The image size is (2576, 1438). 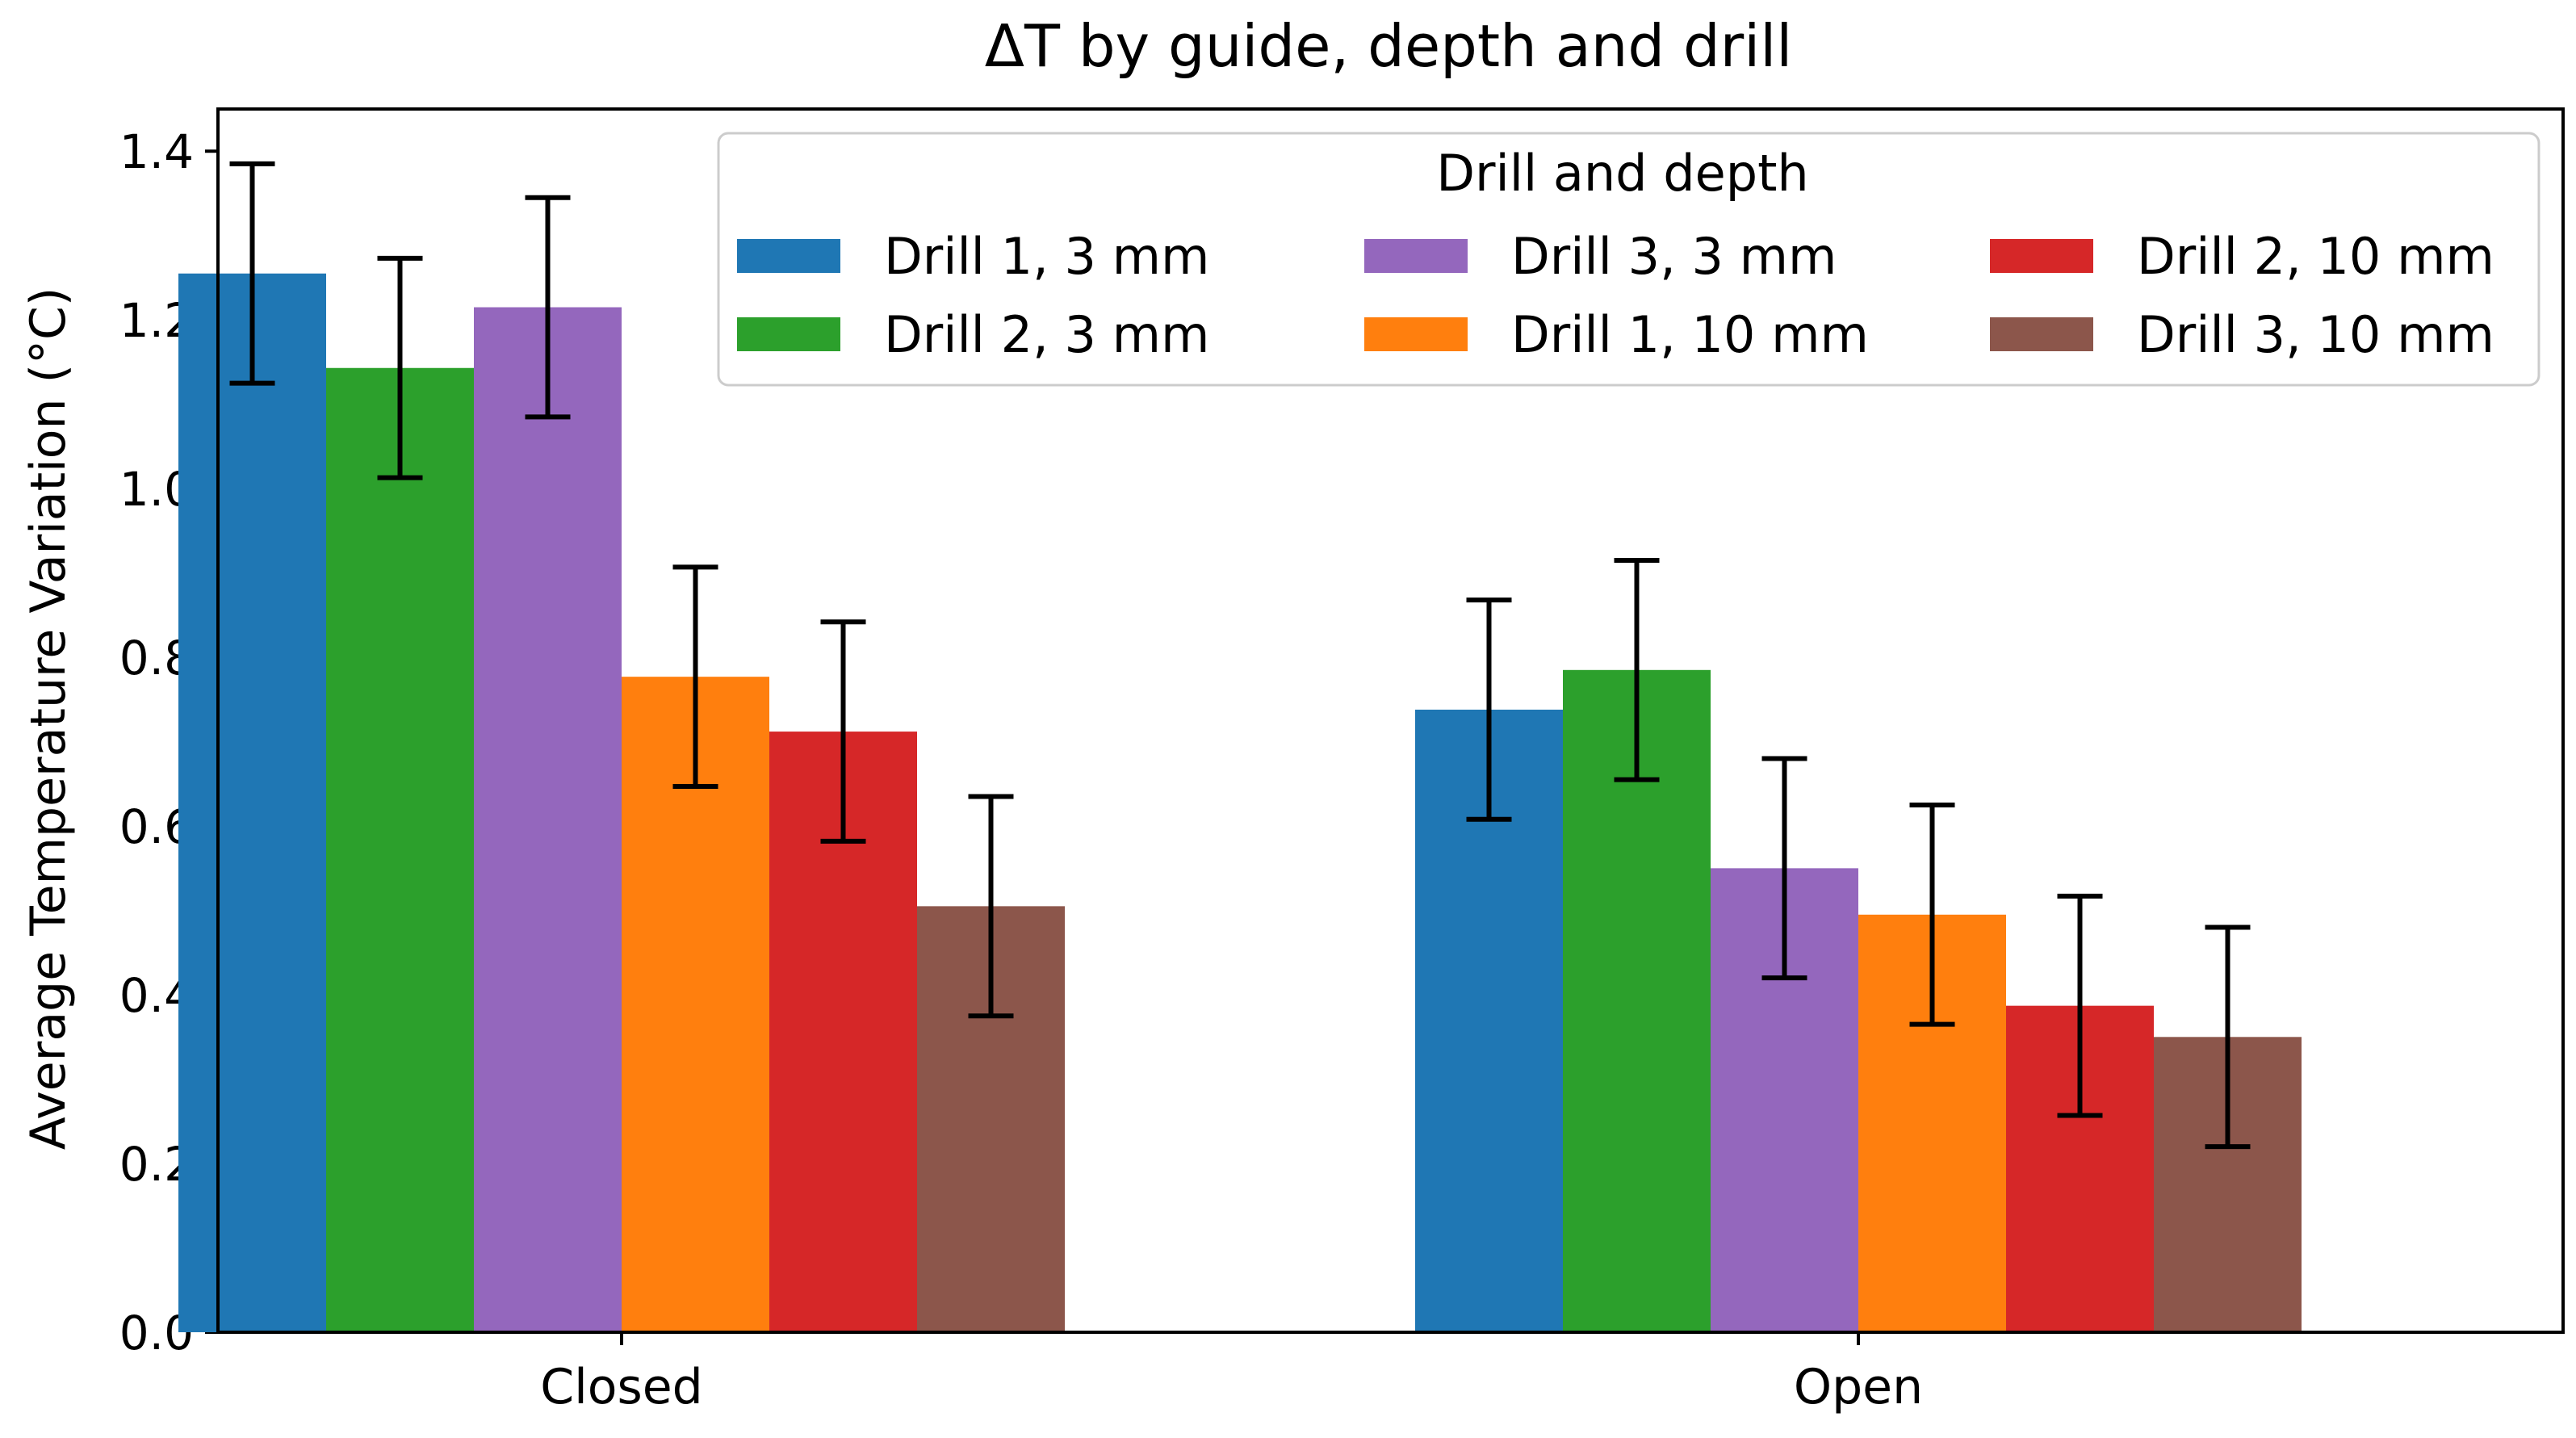 What do you see at coordinates (1690, 334) in the screenshot?
I see `legend-label-3: Drill 1, 10 mm` at bounding box center [1690, 334].